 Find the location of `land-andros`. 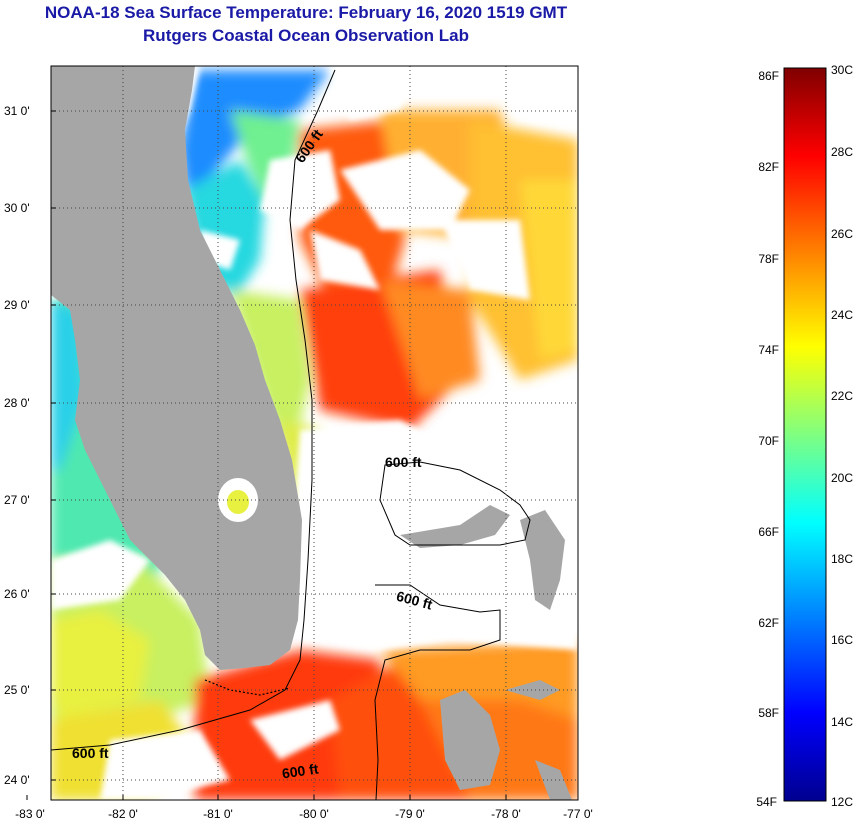

land-andros is located at coordinates (470, 740).